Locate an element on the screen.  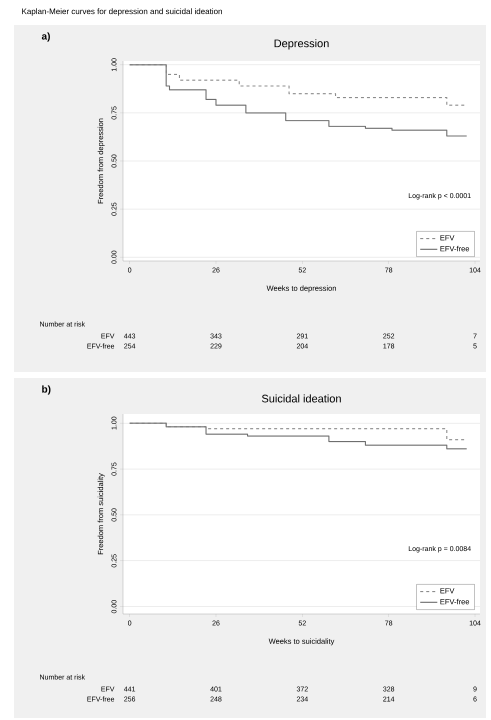
chart-title: Suicidal ideation is located at coordinates (301, 398).